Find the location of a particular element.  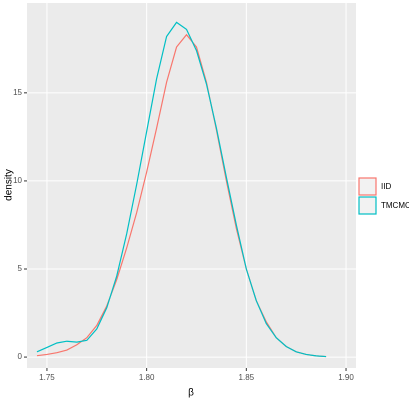

x-tick-label: 1.85 is located at coordinates (247, 377).